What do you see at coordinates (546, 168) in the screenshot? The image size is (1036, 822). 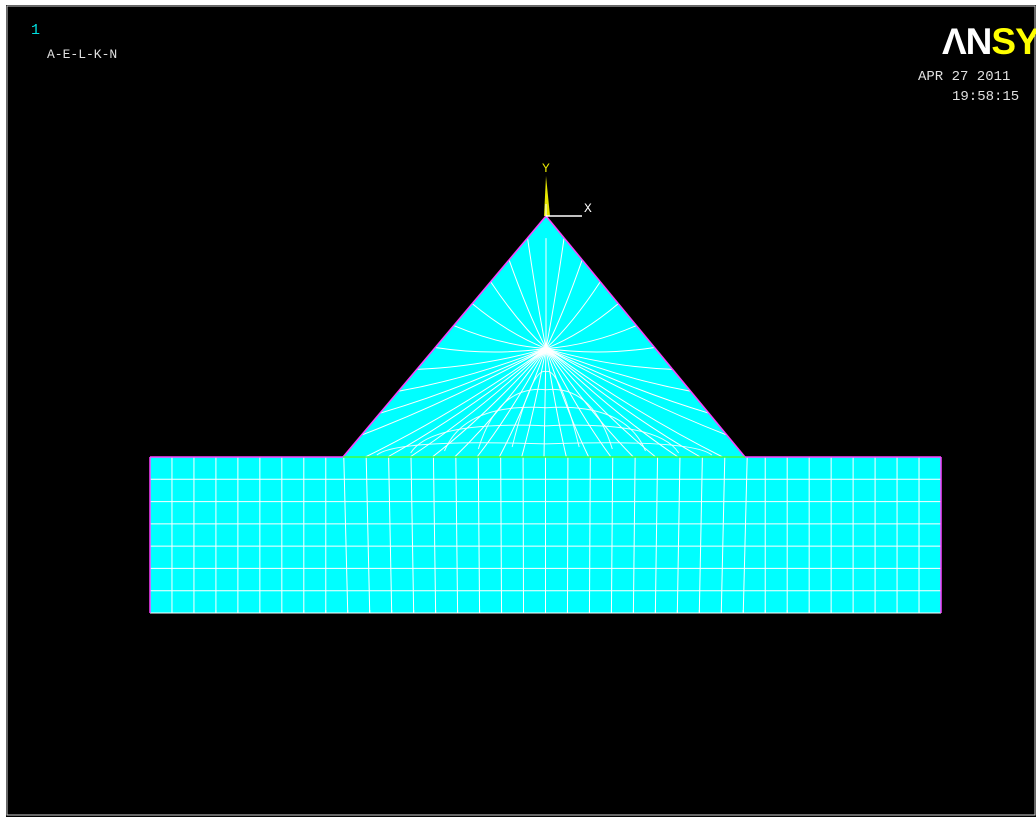 I see `y-axis-label: Y` at bounding box center [546, 168].